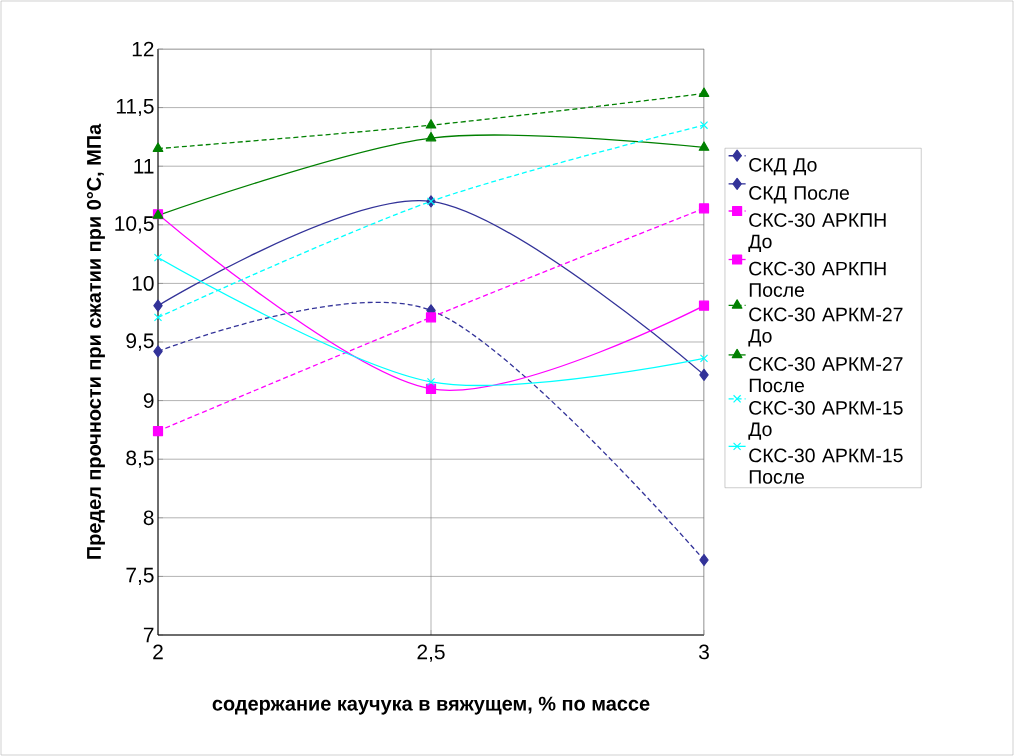 The image size is (1014, 756). I want to click on legend-label: СКД После, so click(799, 195).